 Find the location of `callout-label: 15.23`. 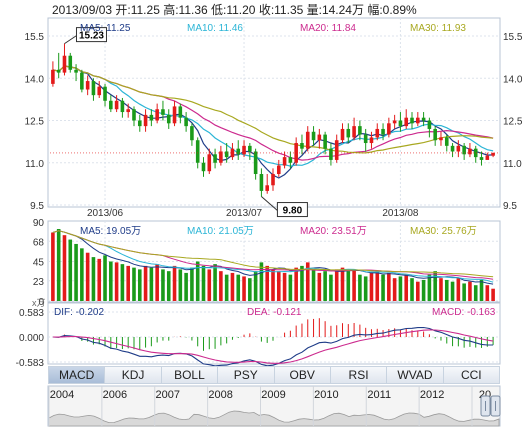

callout-label: 15.23 is located at coordinates (91, 36).